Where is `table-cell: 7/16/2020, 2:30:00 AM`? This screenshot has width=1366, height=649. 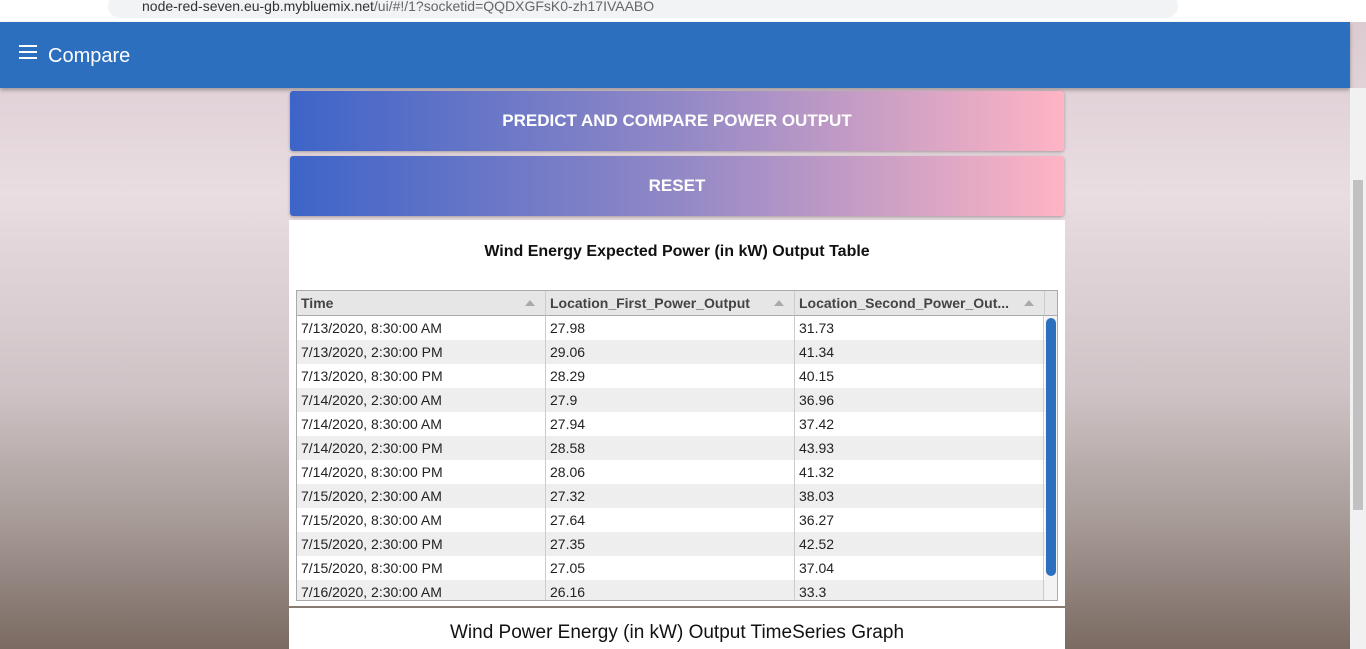
table-cell: 7/16/2020, 2:30:00 AM is located at coordinates (421, 590).